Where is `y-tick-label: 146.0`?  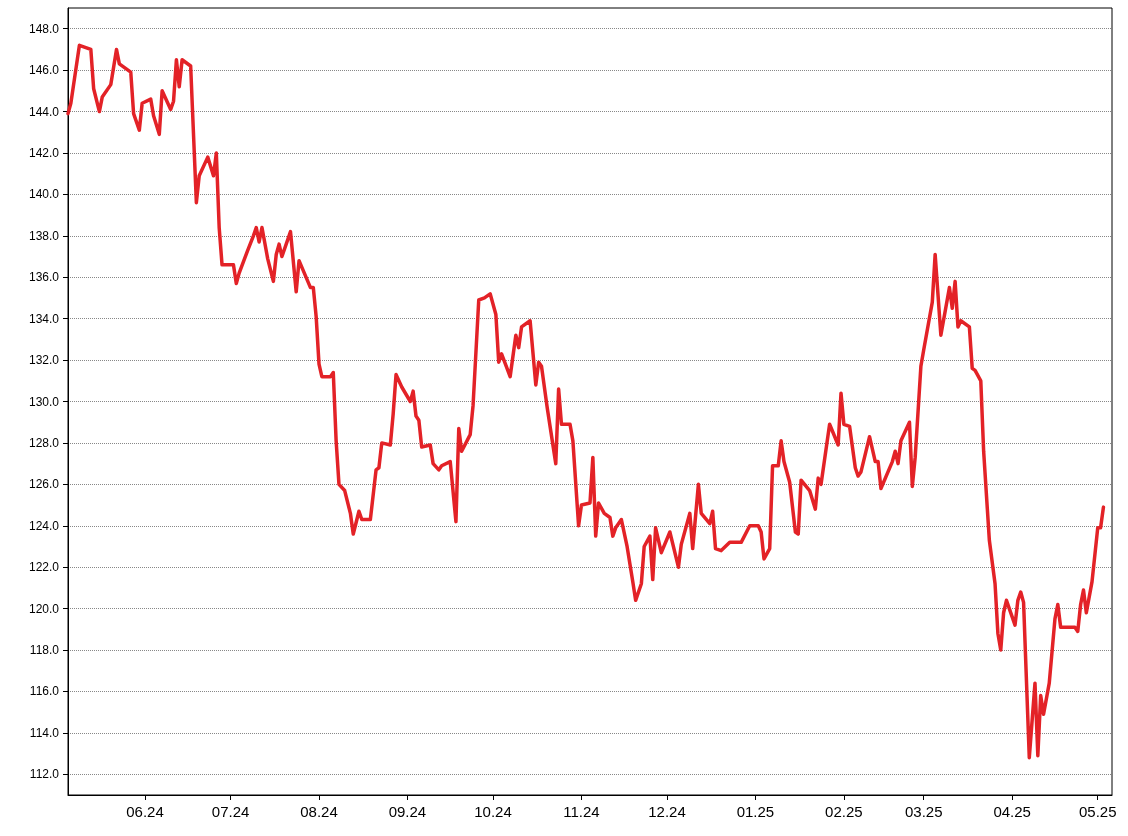 y-tick-label: 146.0 is located at coordinates (44, 70).